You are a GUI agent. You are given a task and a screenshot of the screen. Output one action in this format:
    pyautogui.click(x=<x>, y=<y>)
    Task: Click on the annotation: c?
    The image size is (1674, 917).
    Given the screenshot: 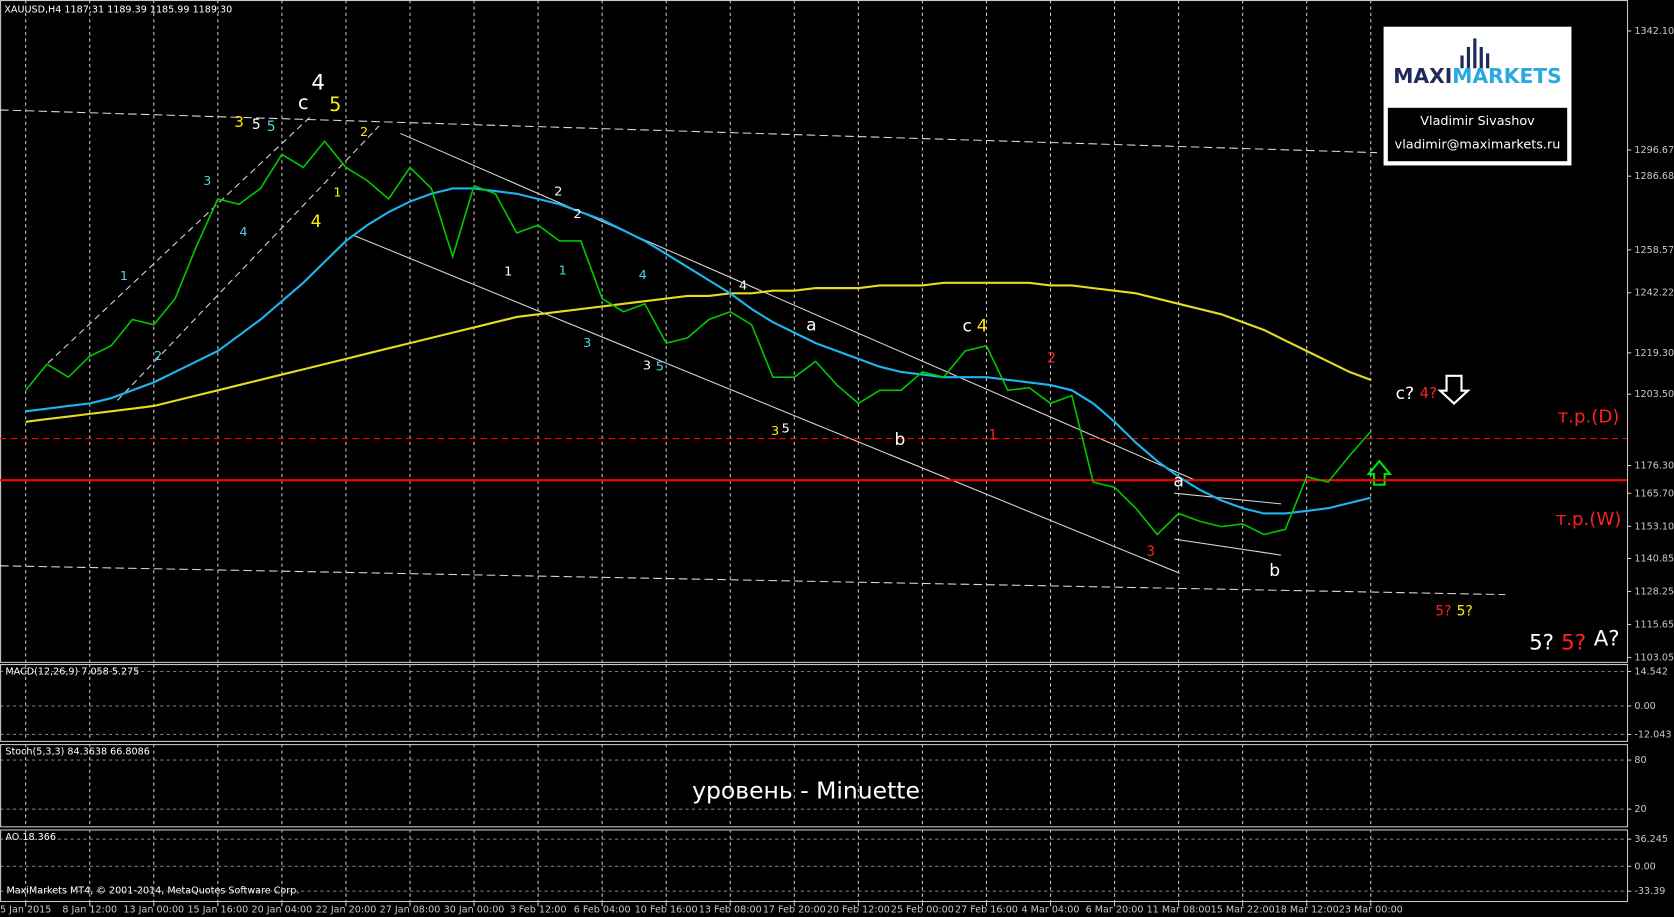 What is the action you would take?
    pyautogui.click(x=1405, y=394)
    